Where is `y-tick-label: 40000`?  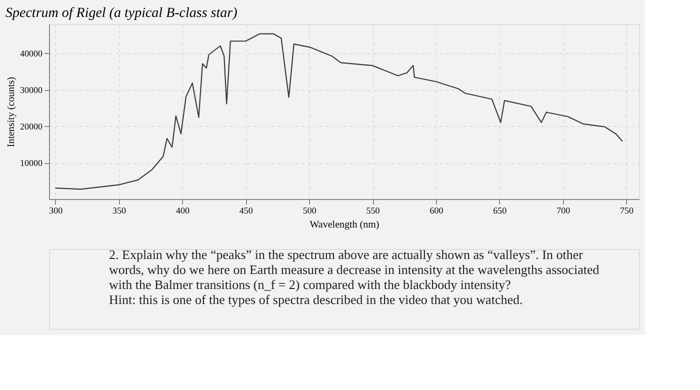 y-tick-label: 40000 is located at coordinates (31, 53).